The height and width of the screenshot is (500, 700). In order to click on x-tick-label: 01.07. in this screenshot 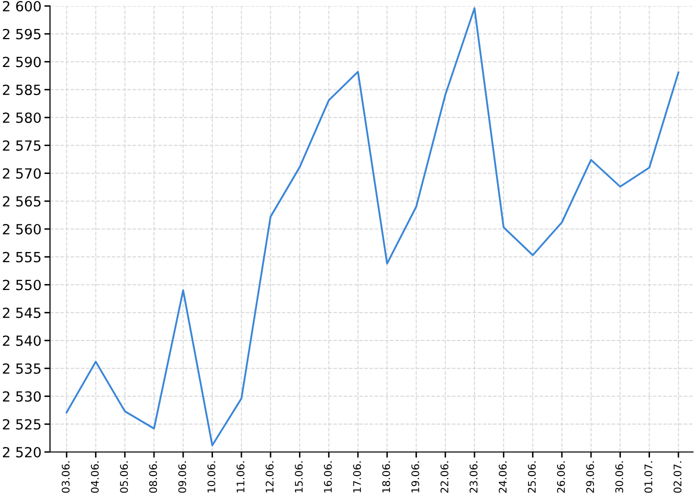, I will do `click(648, 477)`.